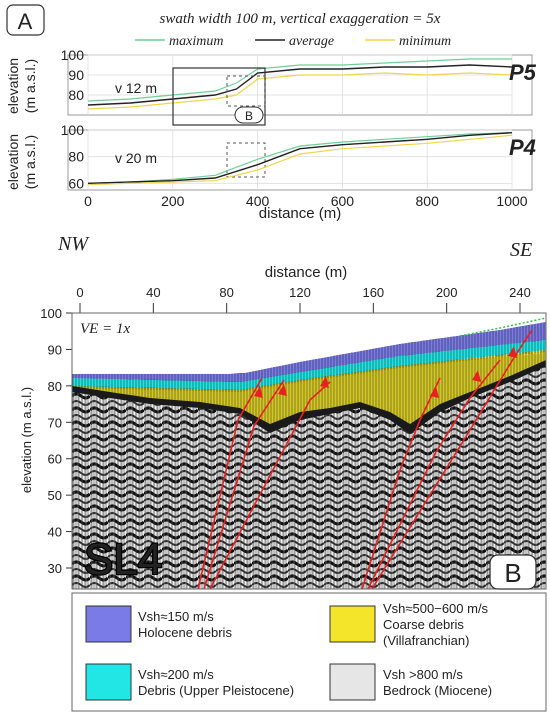 This screenshot has width=550, height=716. I want to click on legend-coarse-line2: Coarse debris, so click(423, 624).